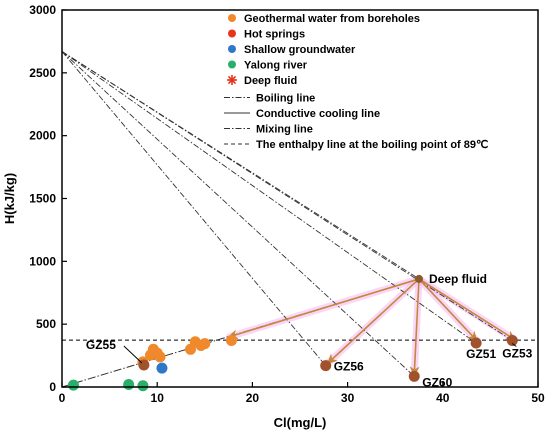 The image size is (550, 433). I want to click on annotation-deep-fluid: Deep fluid, so click(458, 279).